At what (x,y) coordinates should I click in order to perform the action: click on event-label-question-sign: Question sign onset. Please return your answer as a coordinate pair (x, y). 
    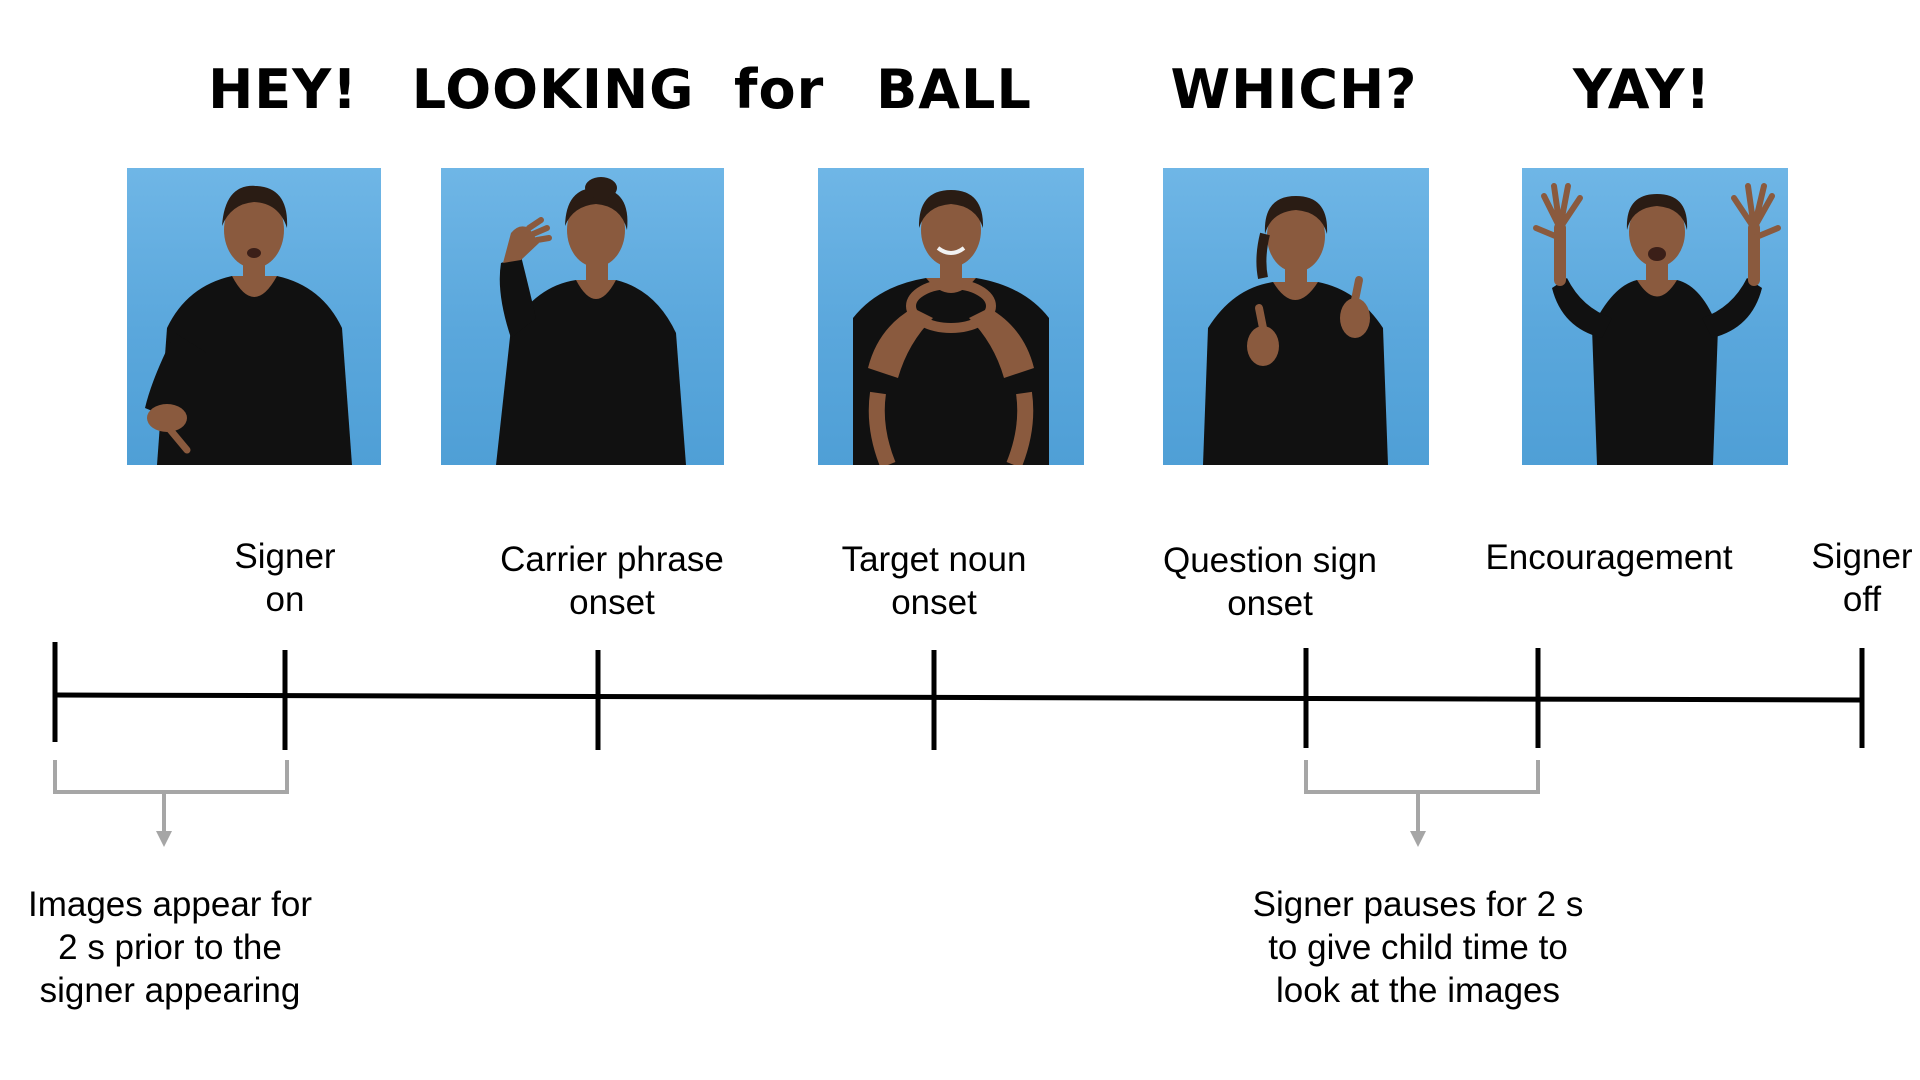
    Looking at the image, I should click on (1270, 582).